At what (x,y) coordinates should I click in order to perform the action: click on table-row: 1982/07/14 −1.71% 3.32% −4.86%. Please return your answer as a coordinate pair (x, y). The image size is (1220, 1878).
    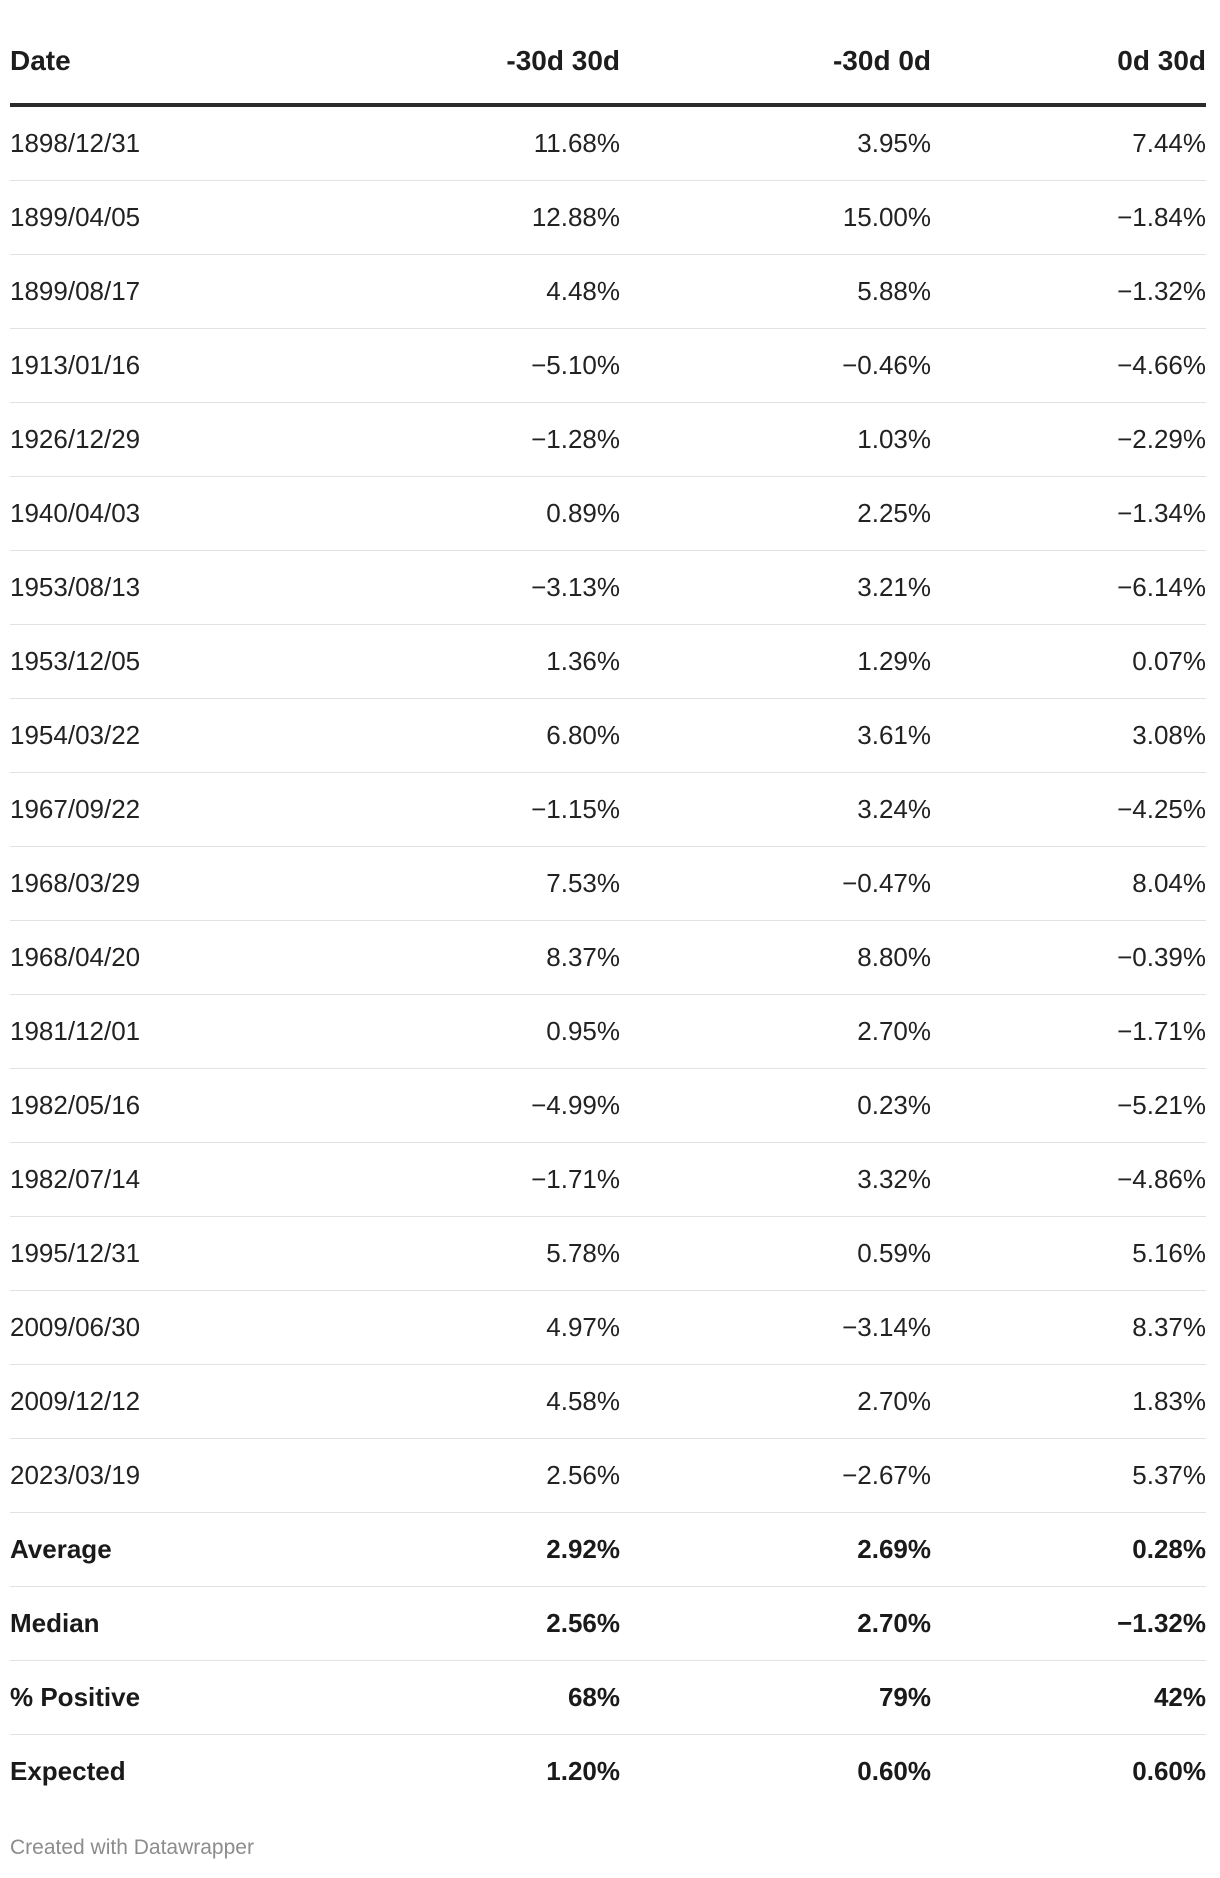
    Looking at the image, I should click on (608, 1179).